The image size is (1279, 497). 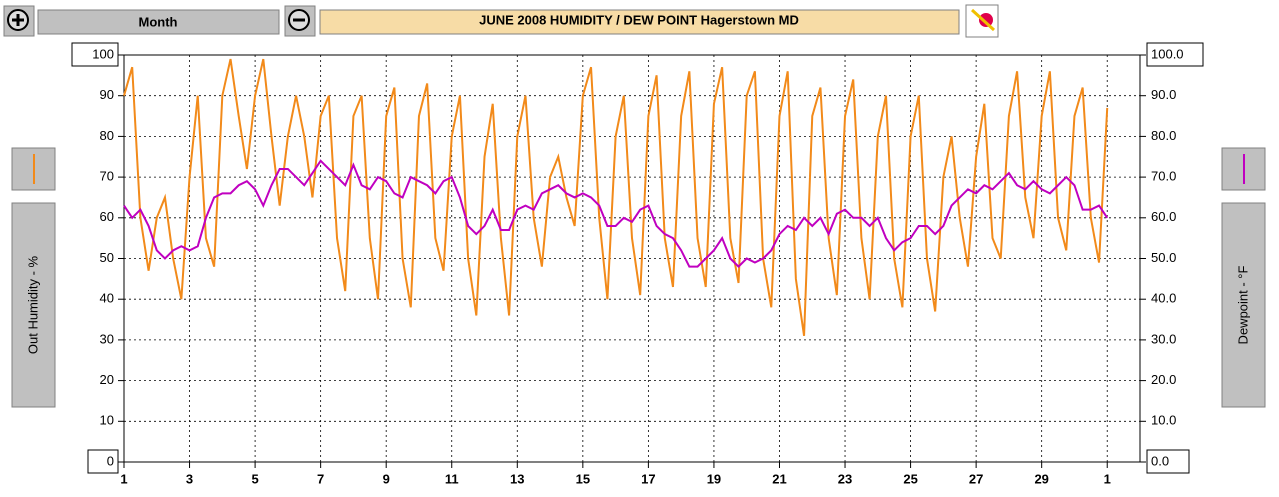 I want to click on y2-tick-label: 90.0, so click(x=1163, y=94).